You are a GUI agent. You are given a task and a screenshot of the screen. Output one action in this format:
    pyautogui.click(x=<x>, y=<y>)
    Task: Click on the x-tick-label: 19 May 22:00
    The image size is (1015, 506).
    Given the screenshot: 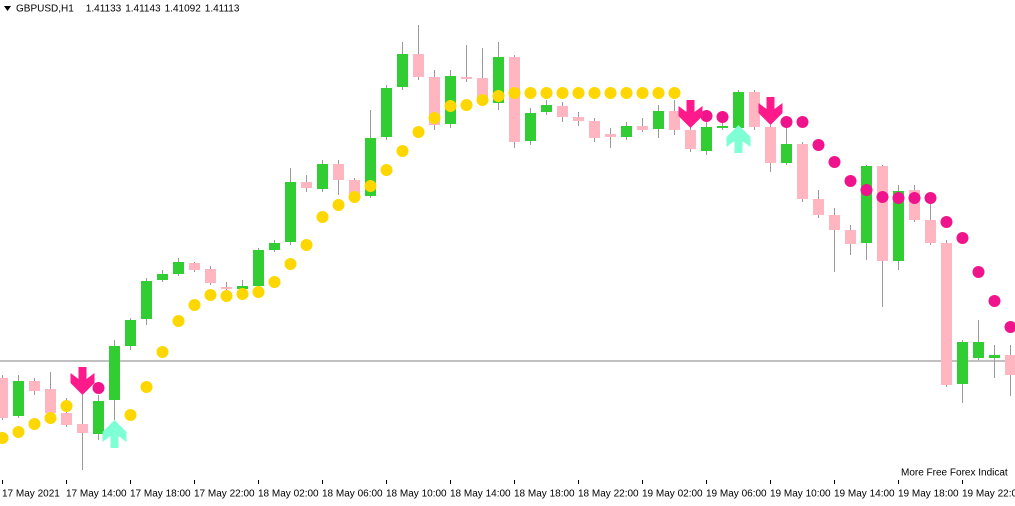 What is the action you would take?
    pyautogui.click(x=988, y=494)
    